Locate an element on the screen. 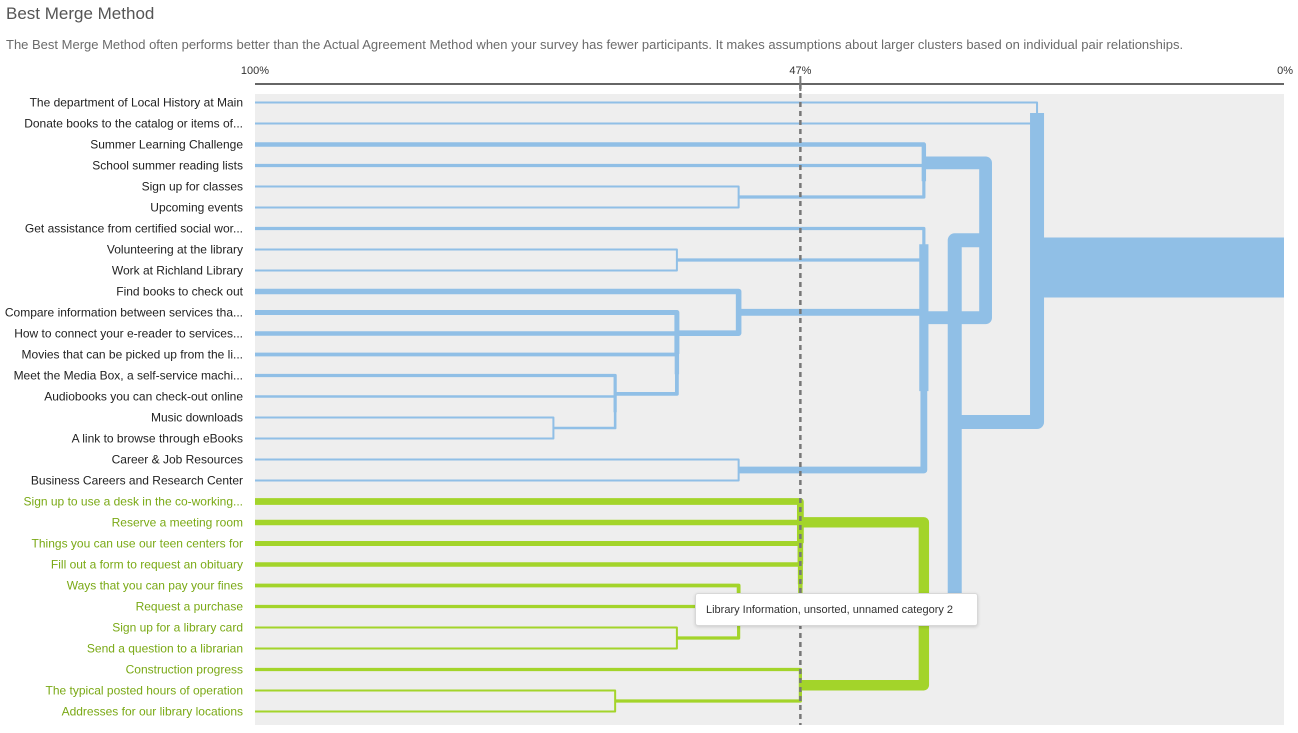  leaf-label: Send a question to a librarian is located at coordinates (165, 649).